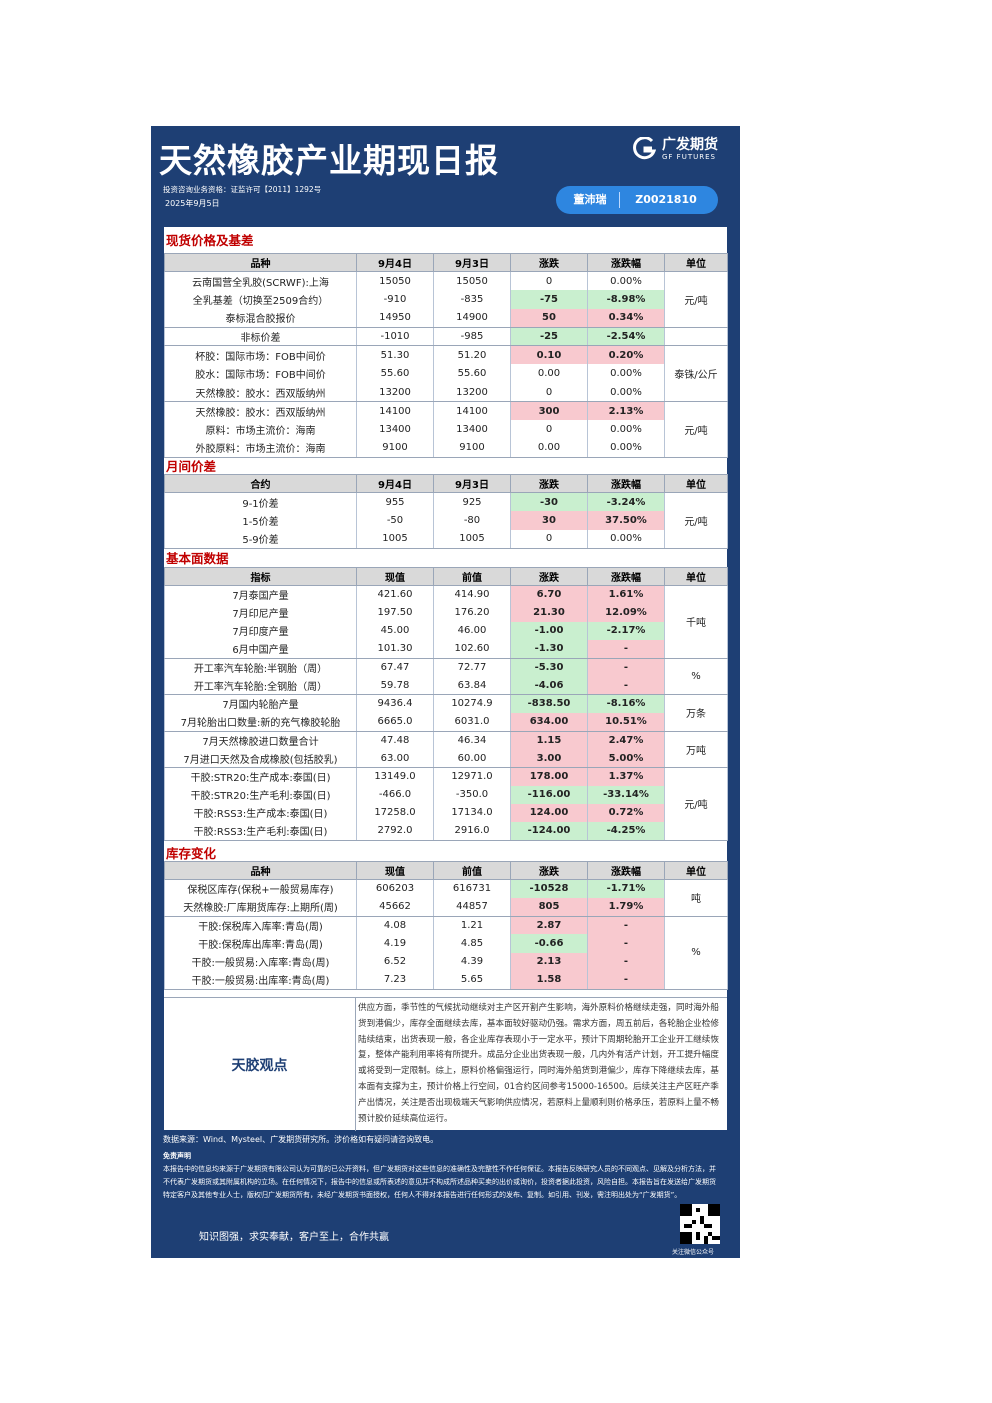  I want to click on table-row: 6月中国产量 101.30 102.60 -1.30-, so click(446, 649).